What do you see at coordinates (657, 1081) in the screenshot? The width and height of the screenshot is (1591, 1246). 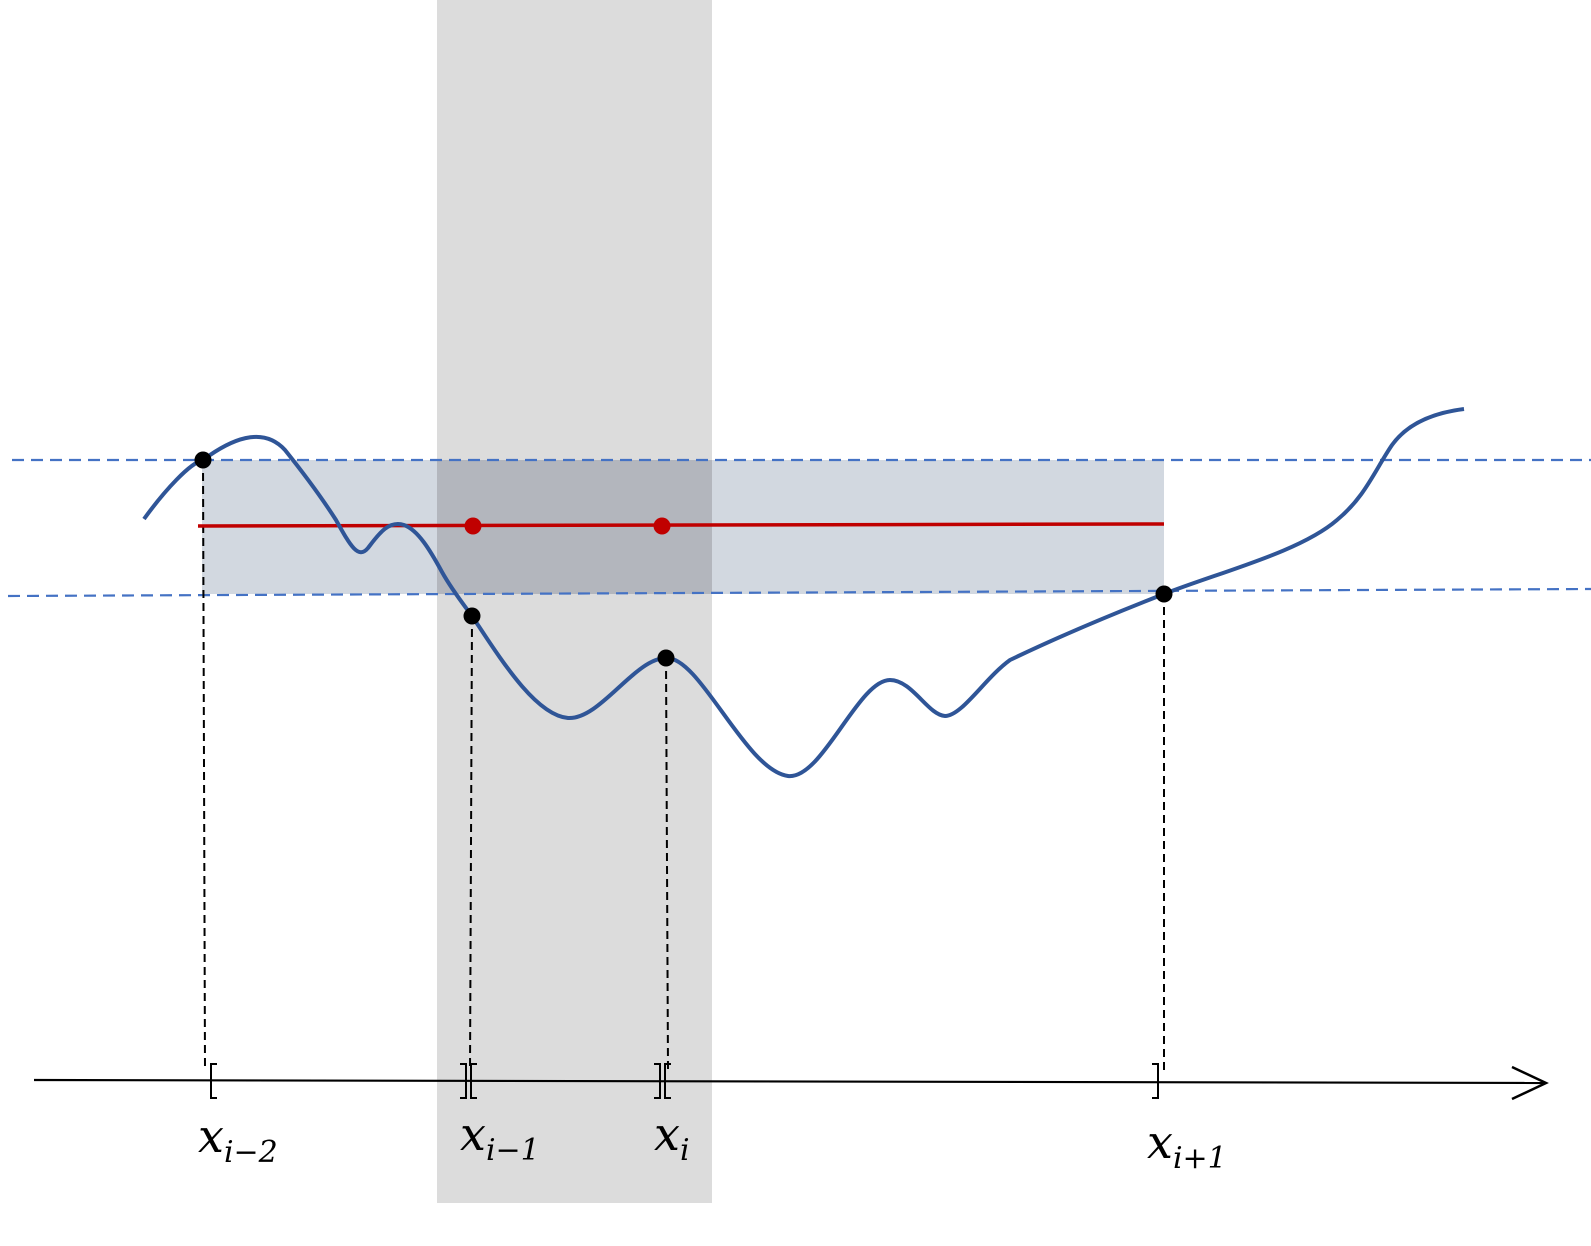 I see `bracket-close-x-i` at bounding box center [657, 1081].